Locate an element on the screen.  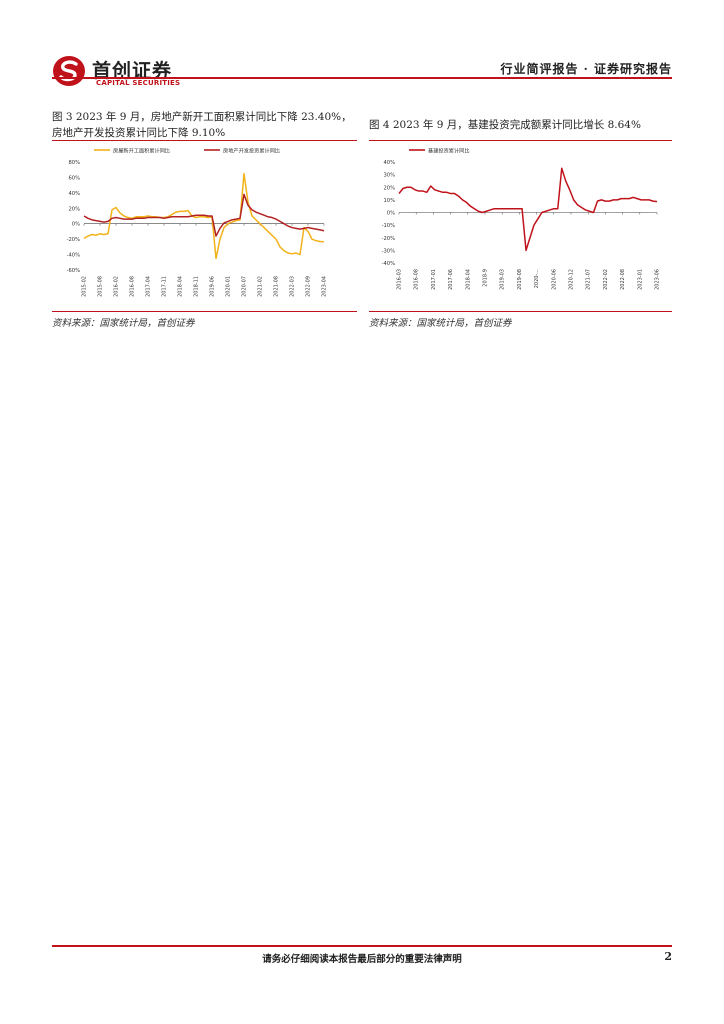
x-tick-label: 2023-01 is located at coordinates (640, 279).